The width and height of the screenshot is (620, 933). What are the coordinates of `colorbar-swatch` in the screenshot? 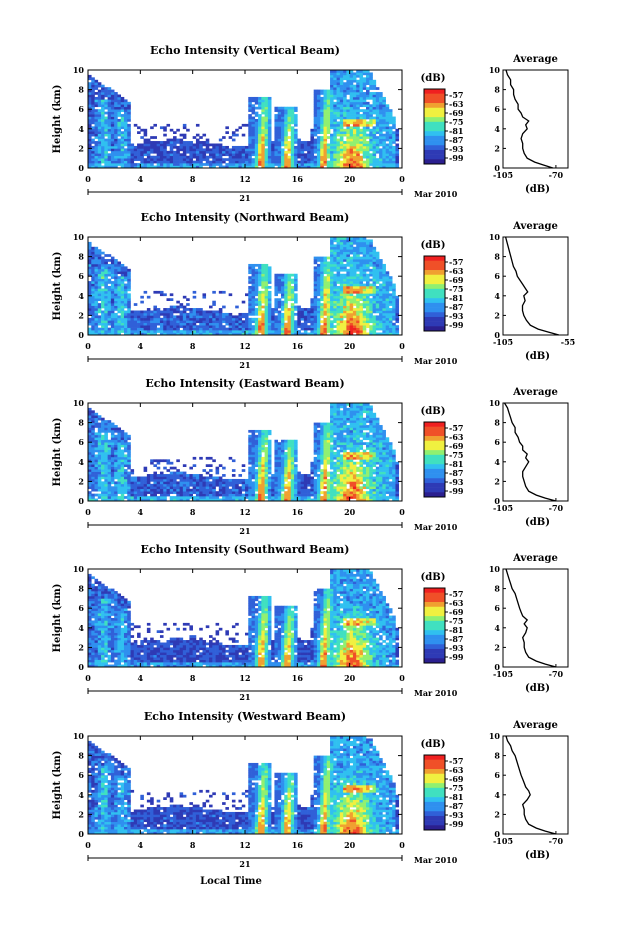 It's located at (434, 124).